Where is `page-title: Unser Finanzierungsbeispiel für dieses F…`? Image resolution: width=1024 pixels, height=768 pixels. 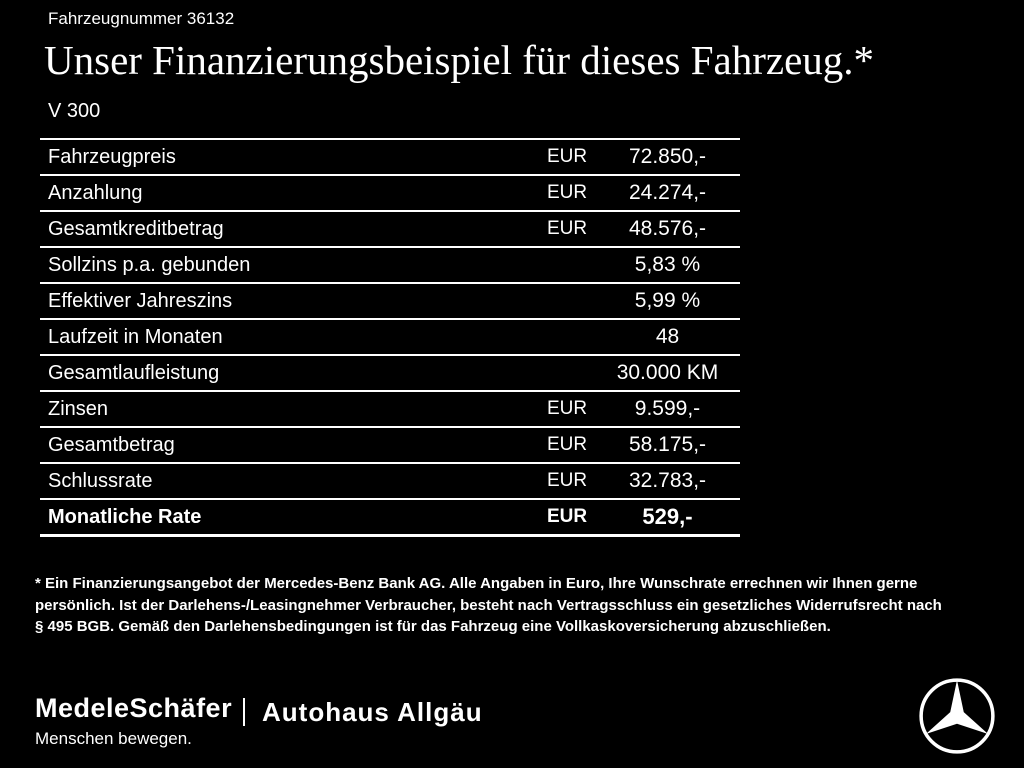 page-title: Unser Finanzierungsbeispiel für dieses F… is located at coordinates (459, 60).